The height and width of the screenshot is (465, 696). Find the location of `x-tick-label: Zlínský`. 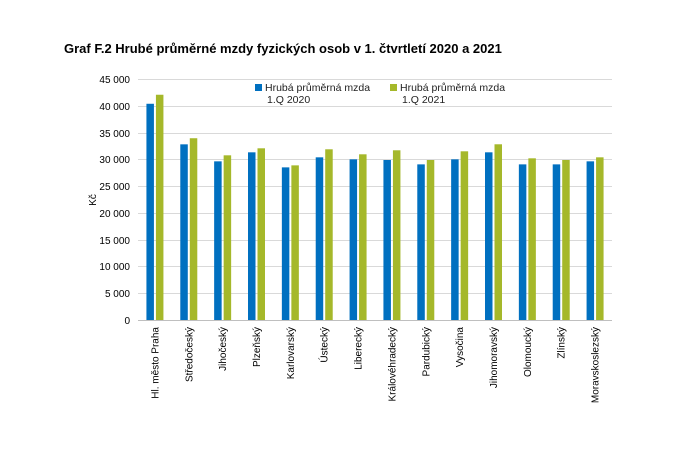

x-tick-label: Zlínský is located at coordinates (562, 343).